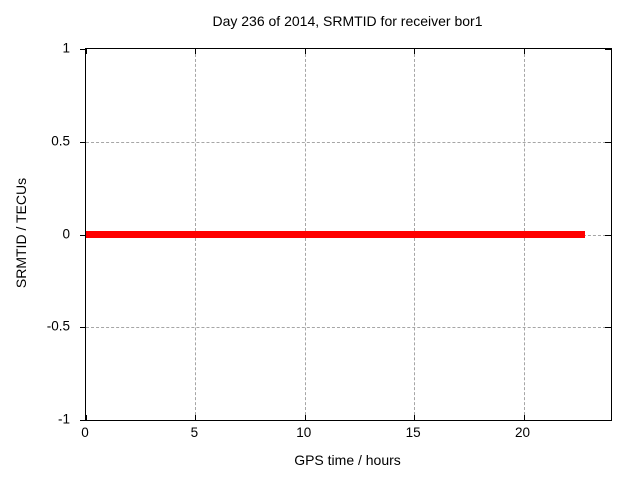 The image size is (640, 480). What do you see at coordinates (335, 234) in the screenshot?
I see `series-line-srmtid` at bounding box center [335, 234].